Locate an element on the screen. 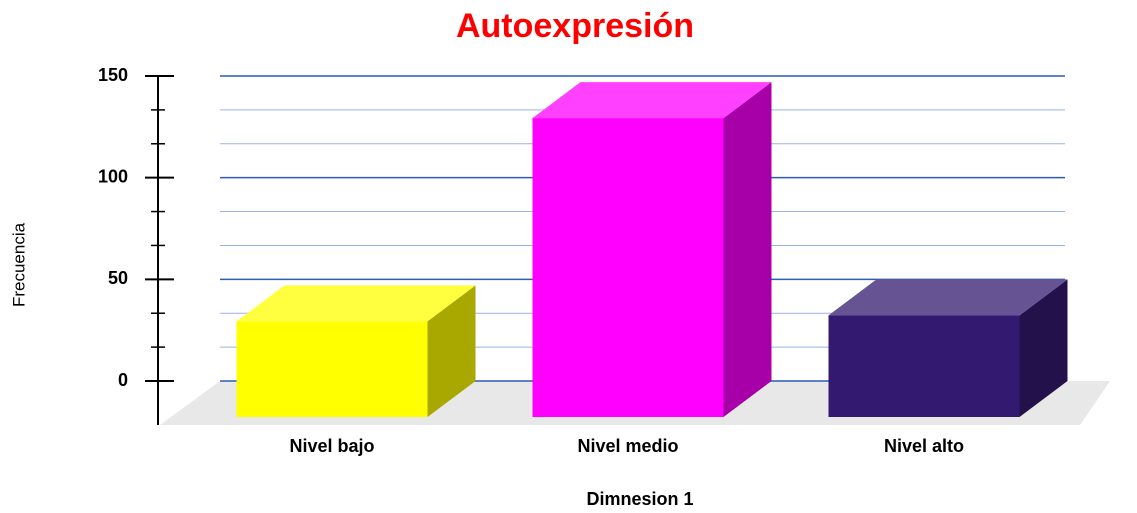 This screenshot has height=513, width=1137. y-tick-label: 0 is located at coordinates (123, 380).